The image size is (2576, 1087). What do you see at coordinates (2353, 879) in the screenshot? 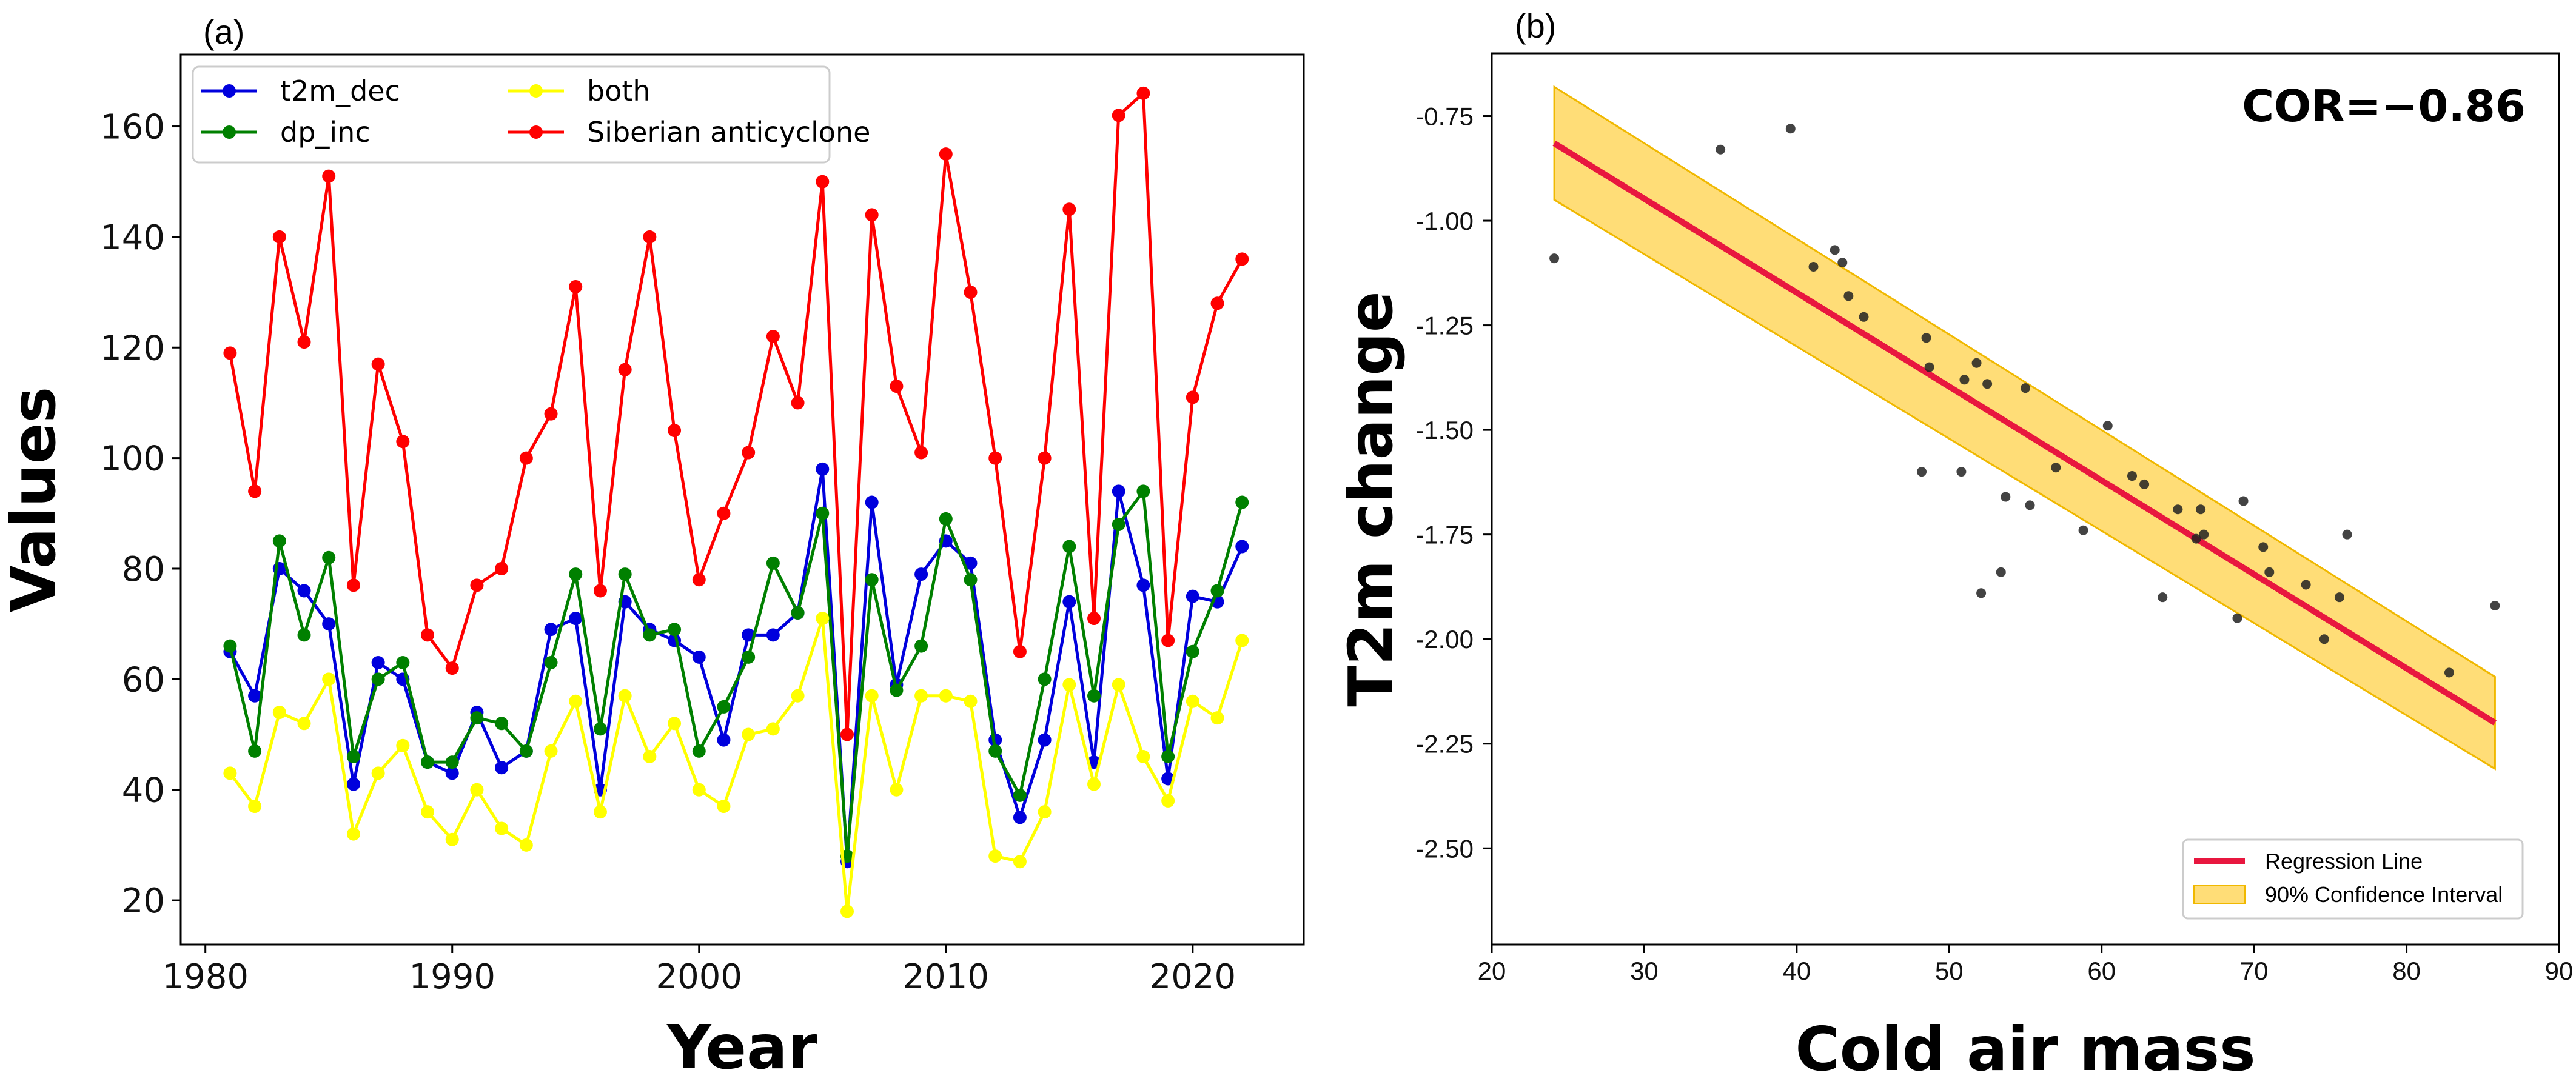
I see `panel-b-legend: Regression Line 90% Confidence Interval` at bounding box center [2353, 879].